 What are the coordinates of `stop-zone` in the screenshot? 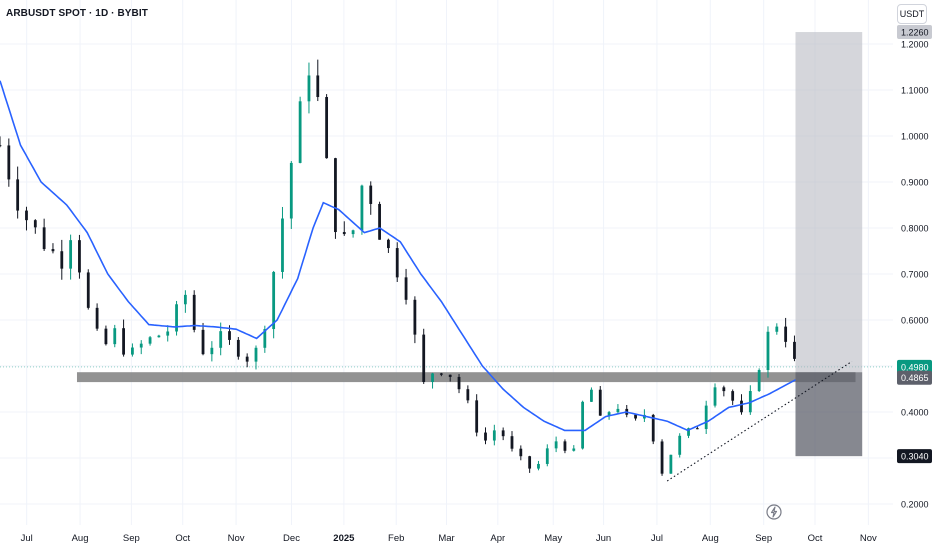 It's located at (829, 414).